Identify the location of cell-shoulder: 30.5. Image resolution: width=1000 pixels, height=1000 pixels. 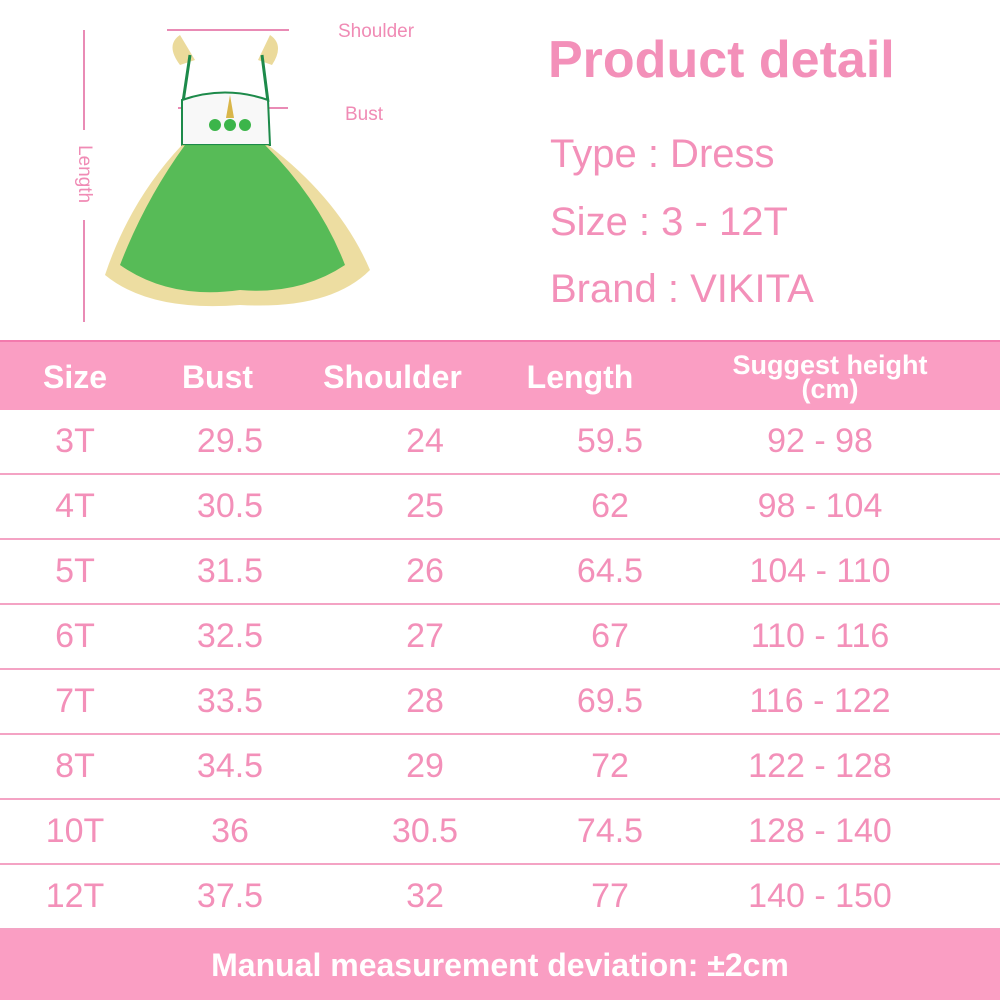
(425, 831).